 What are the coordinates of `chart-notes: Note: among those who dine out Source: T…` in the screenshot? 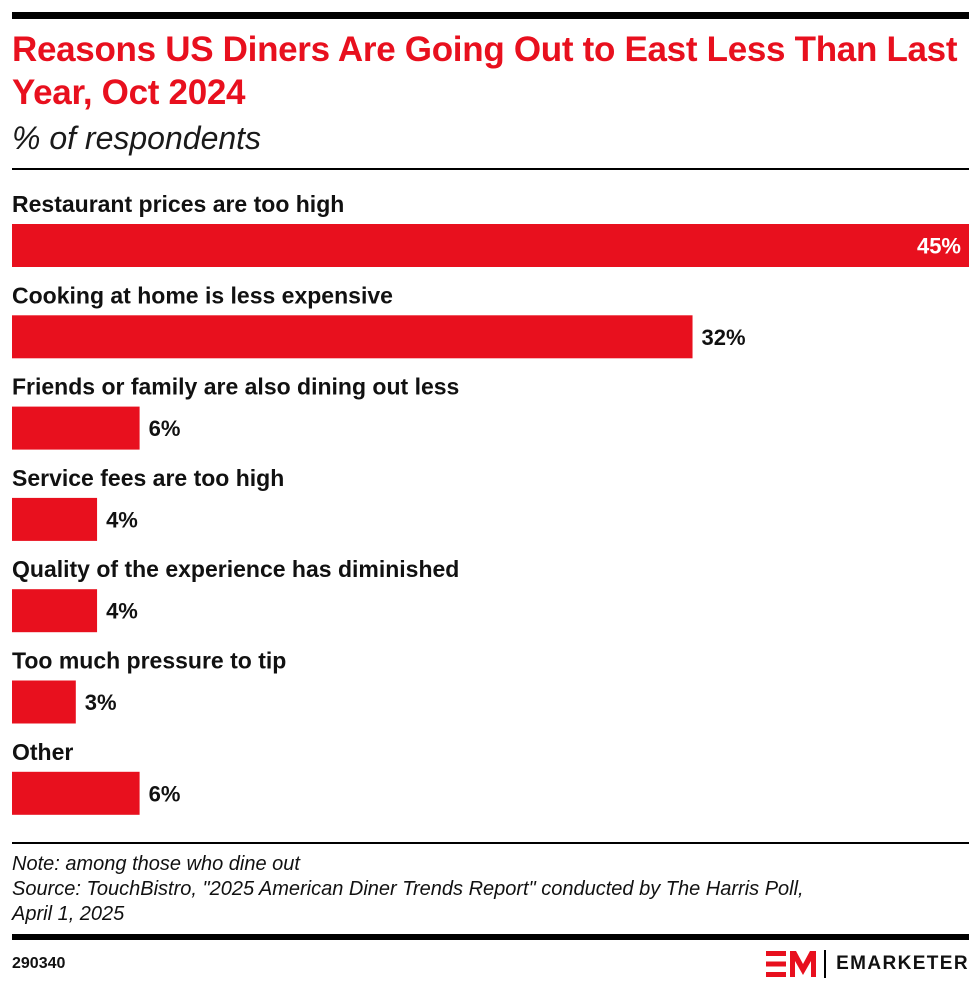 It's located at (487, 889).